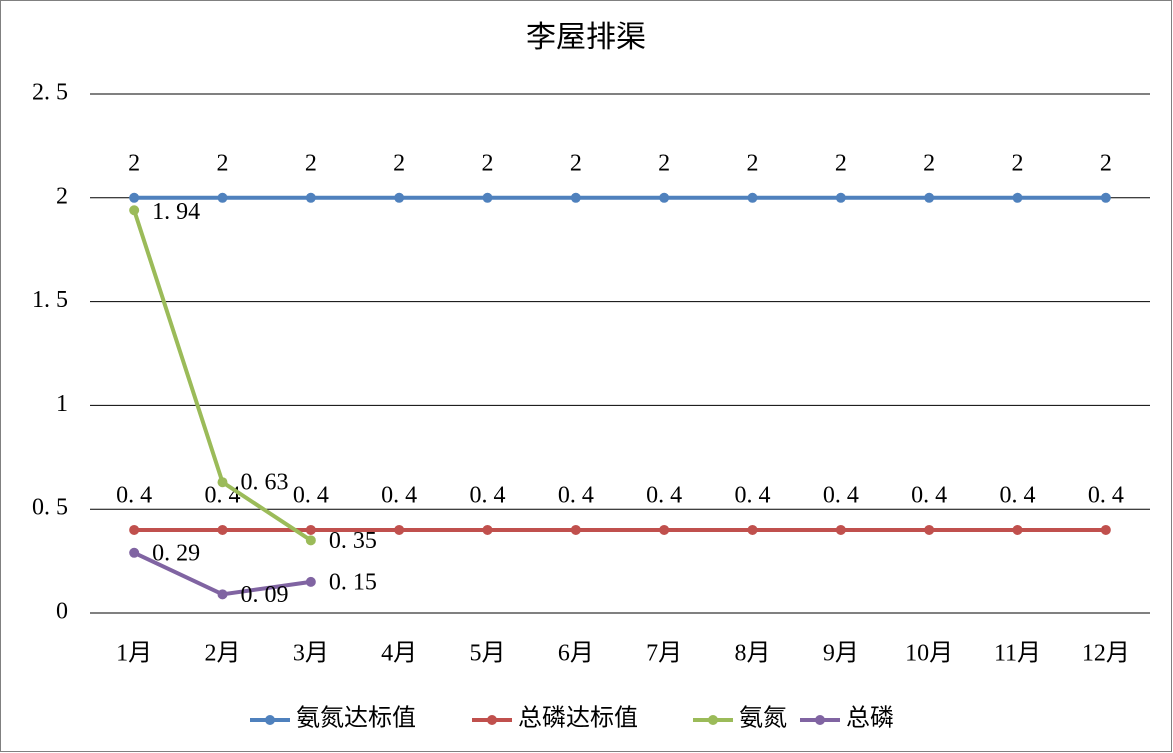  I want to click on x-tick-label: 1月, so click(134, 654).